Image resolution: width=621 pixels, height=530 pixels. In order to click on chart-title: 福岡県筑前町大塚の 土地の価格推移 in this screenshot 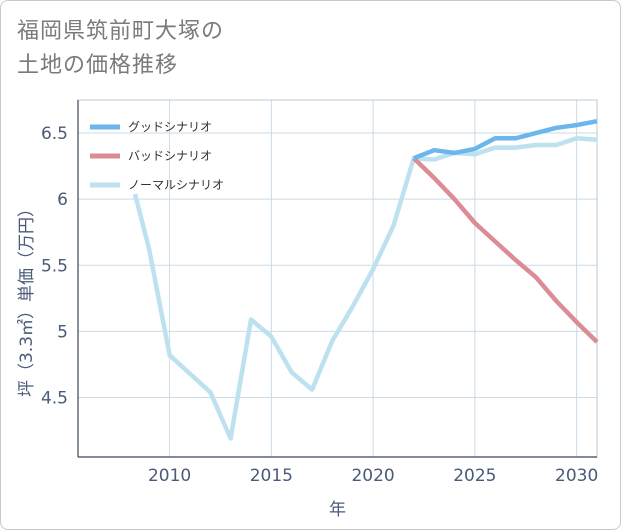, I will do `click(120, 49)`.